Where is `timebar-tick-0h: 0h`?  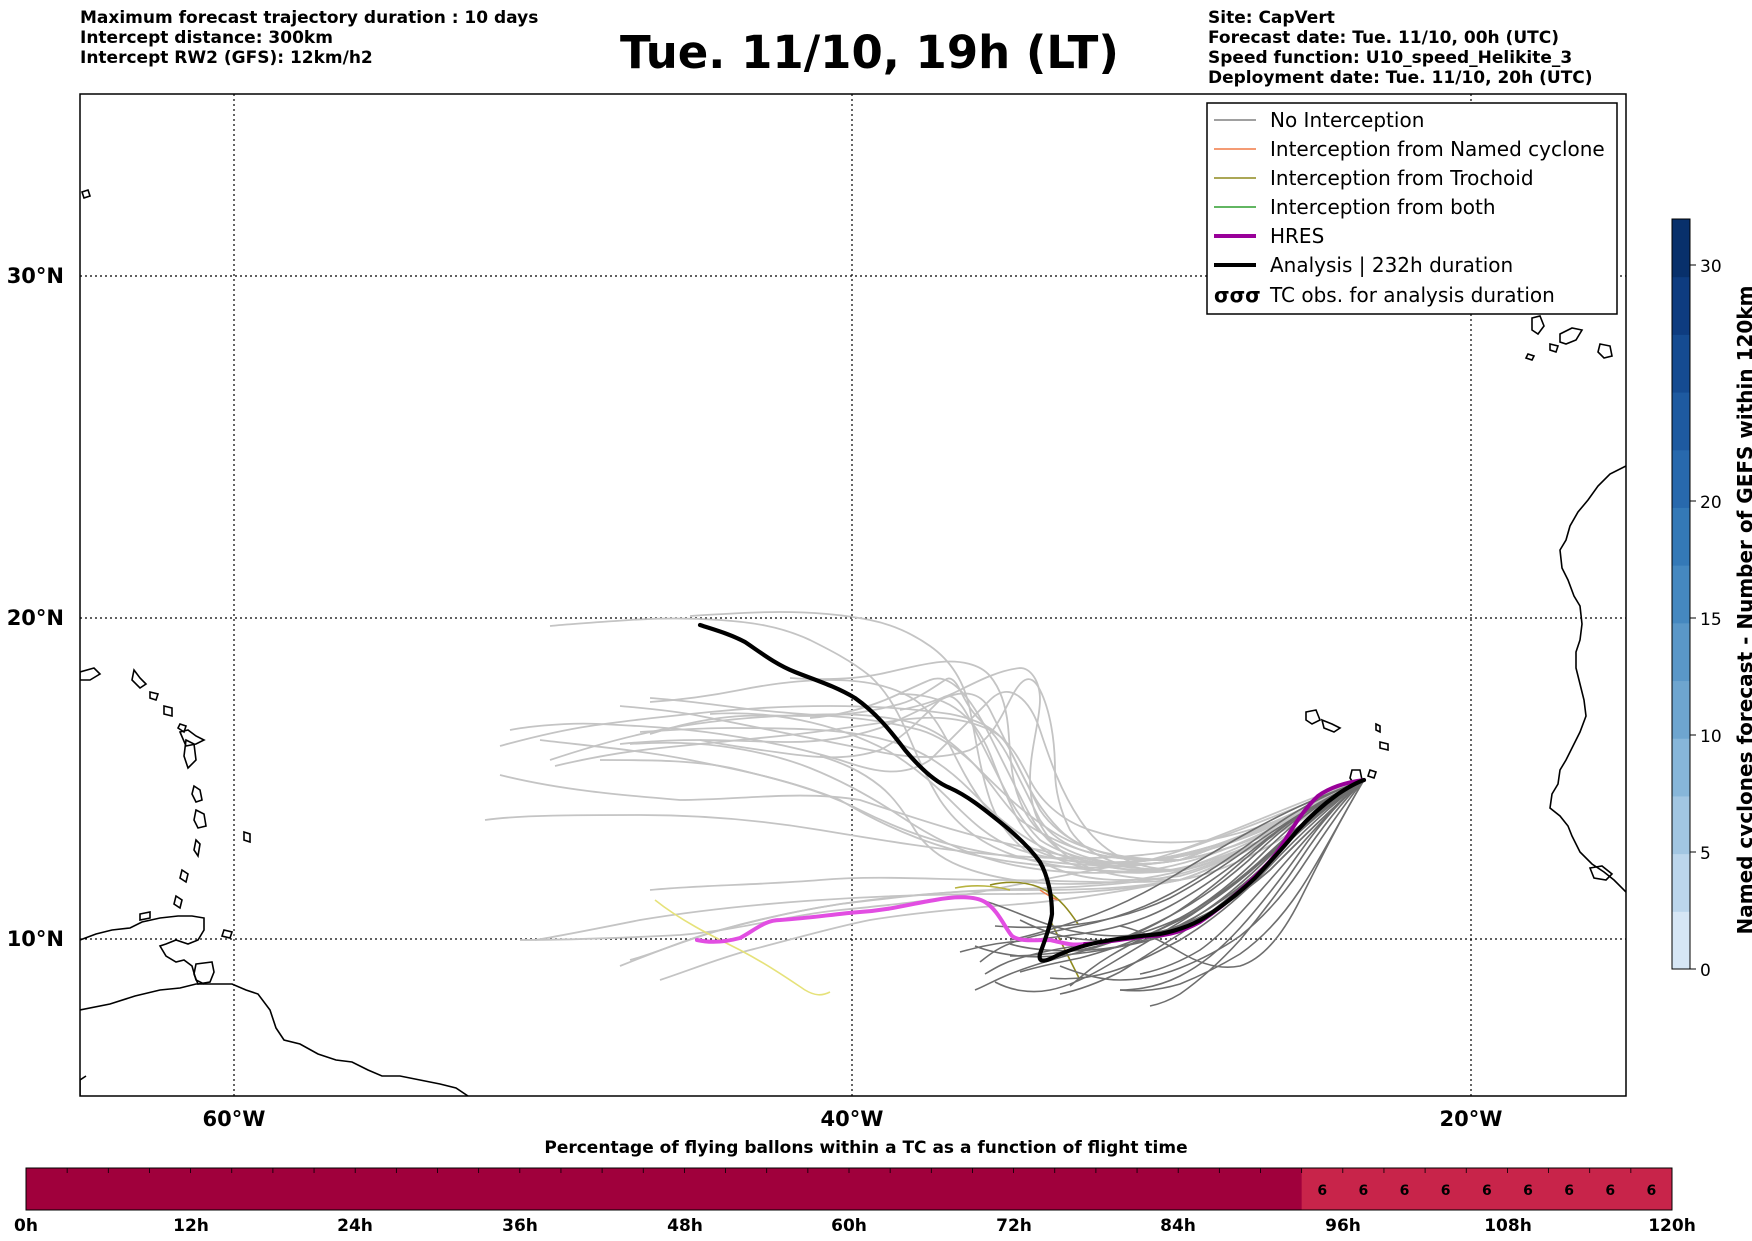 timebar-tick-0h: 0h is located at coordinates (26, 1226).